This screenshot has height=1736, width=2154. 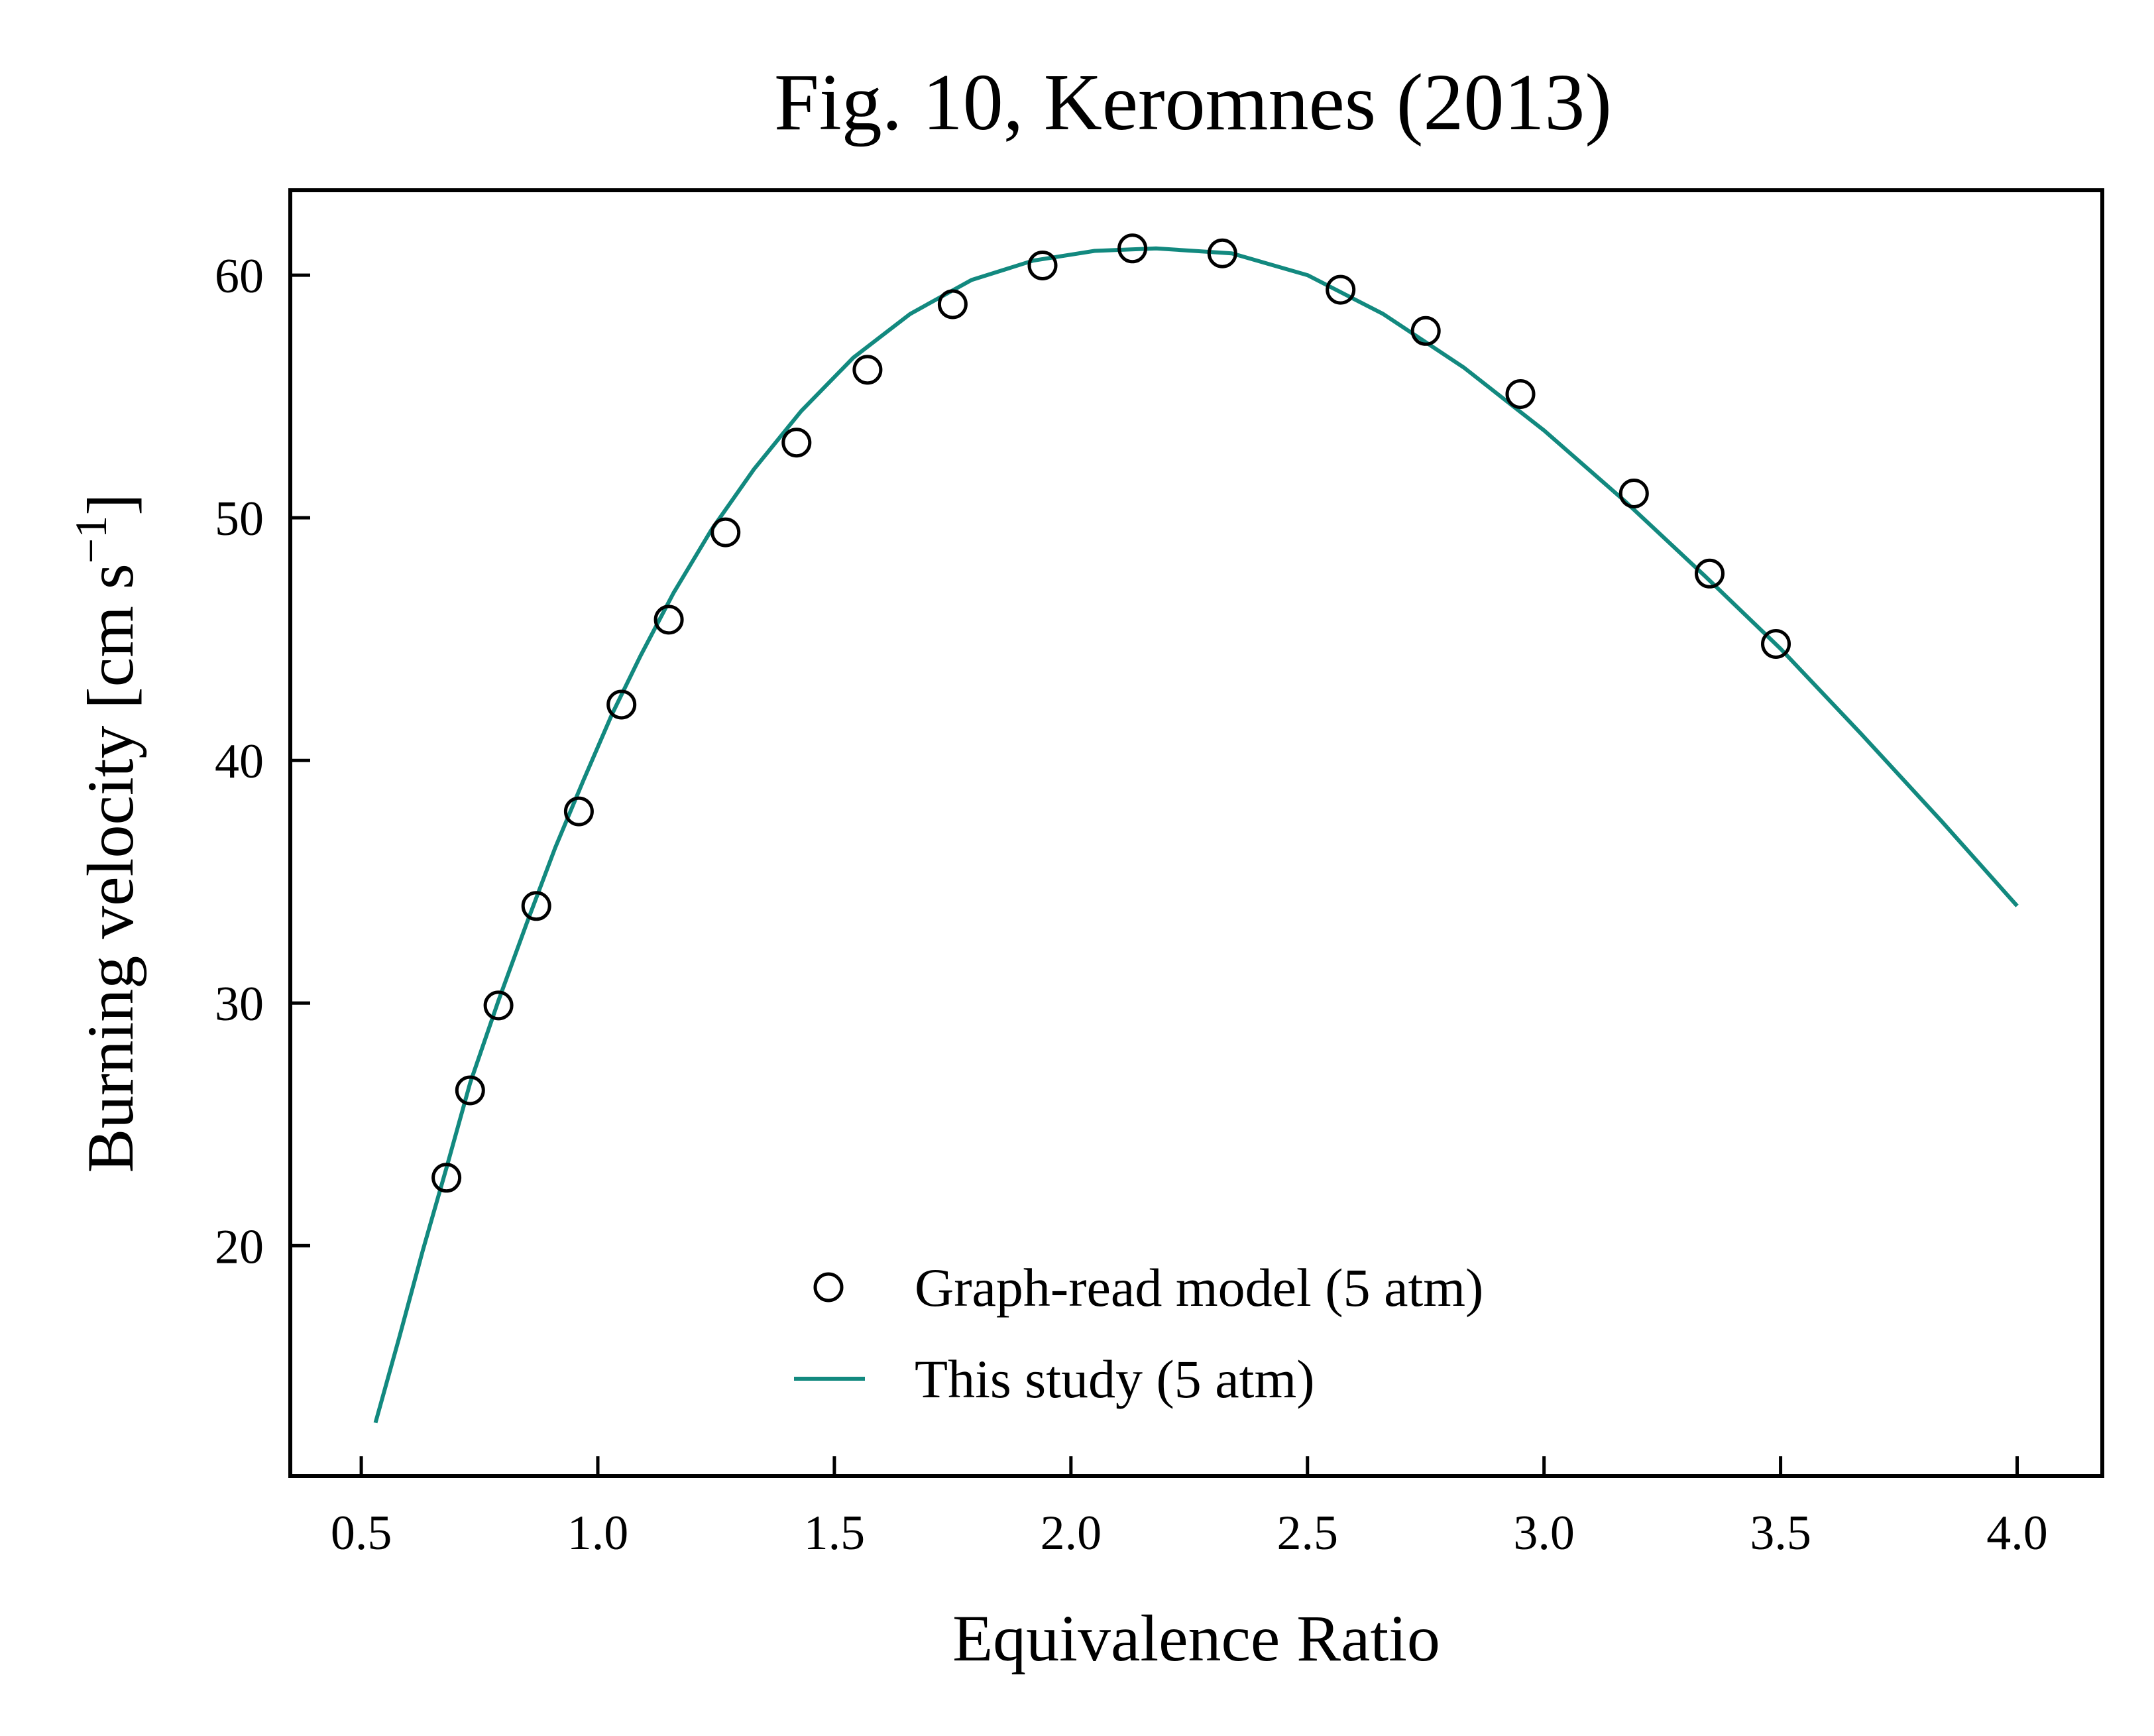 What do you see at coordinates (239, 276) in the screenshot?
I see `y-tick-label: 60` at bounding box center [239, 276].